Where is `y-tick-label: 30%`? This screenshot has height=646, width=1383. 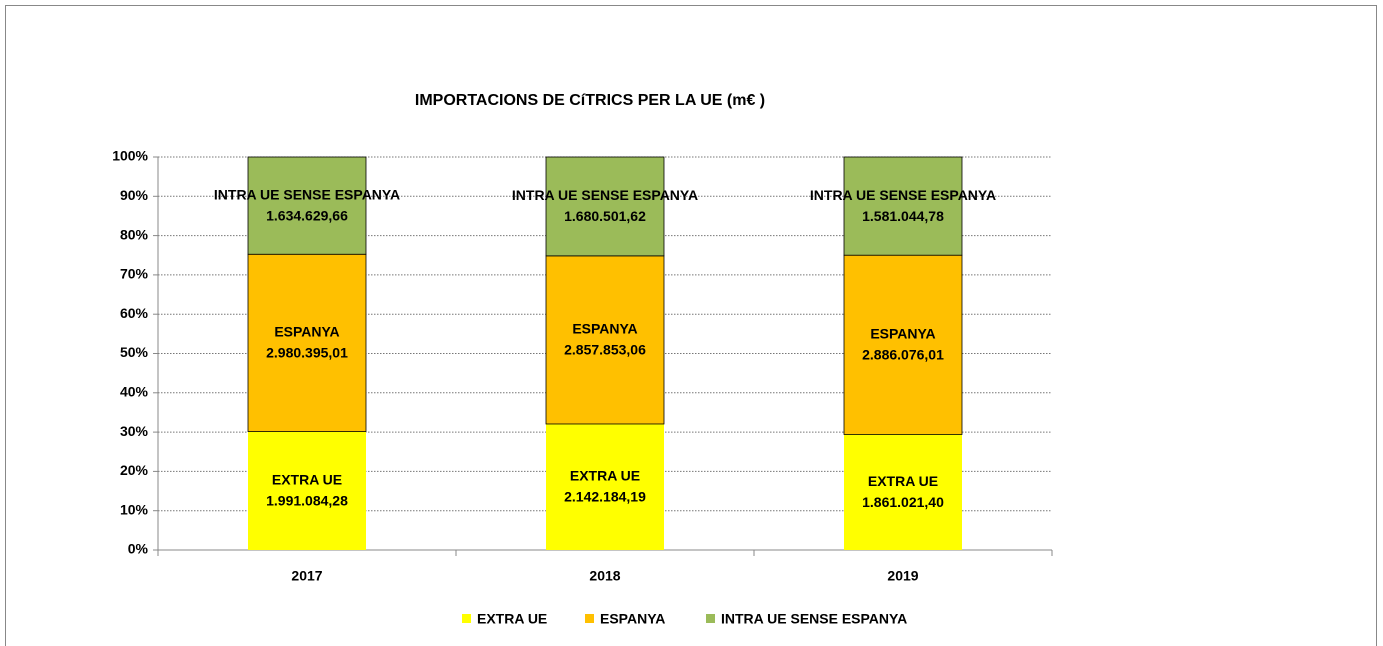
y-tick-label: 30% is located at coordinates (134, 431).